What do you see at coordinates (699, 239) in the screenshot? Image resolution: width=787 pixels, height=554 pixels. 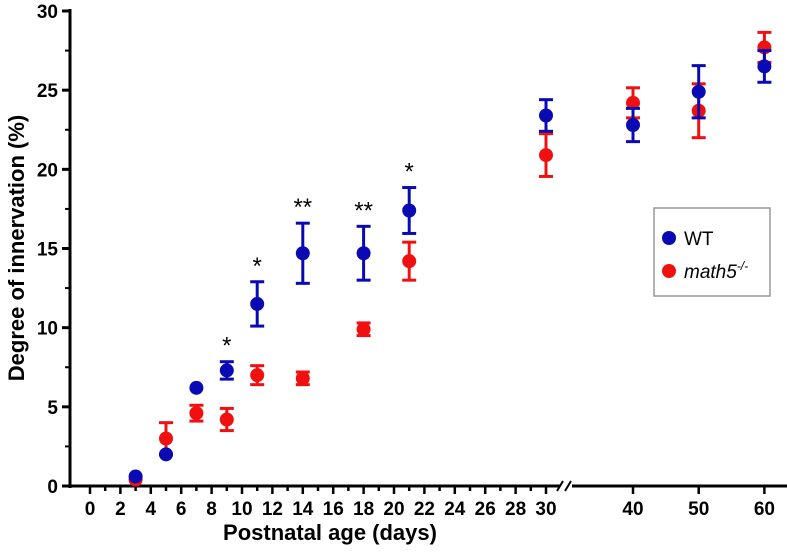 I see `legend-label-wt: WT` at bounding box center [699, 239].